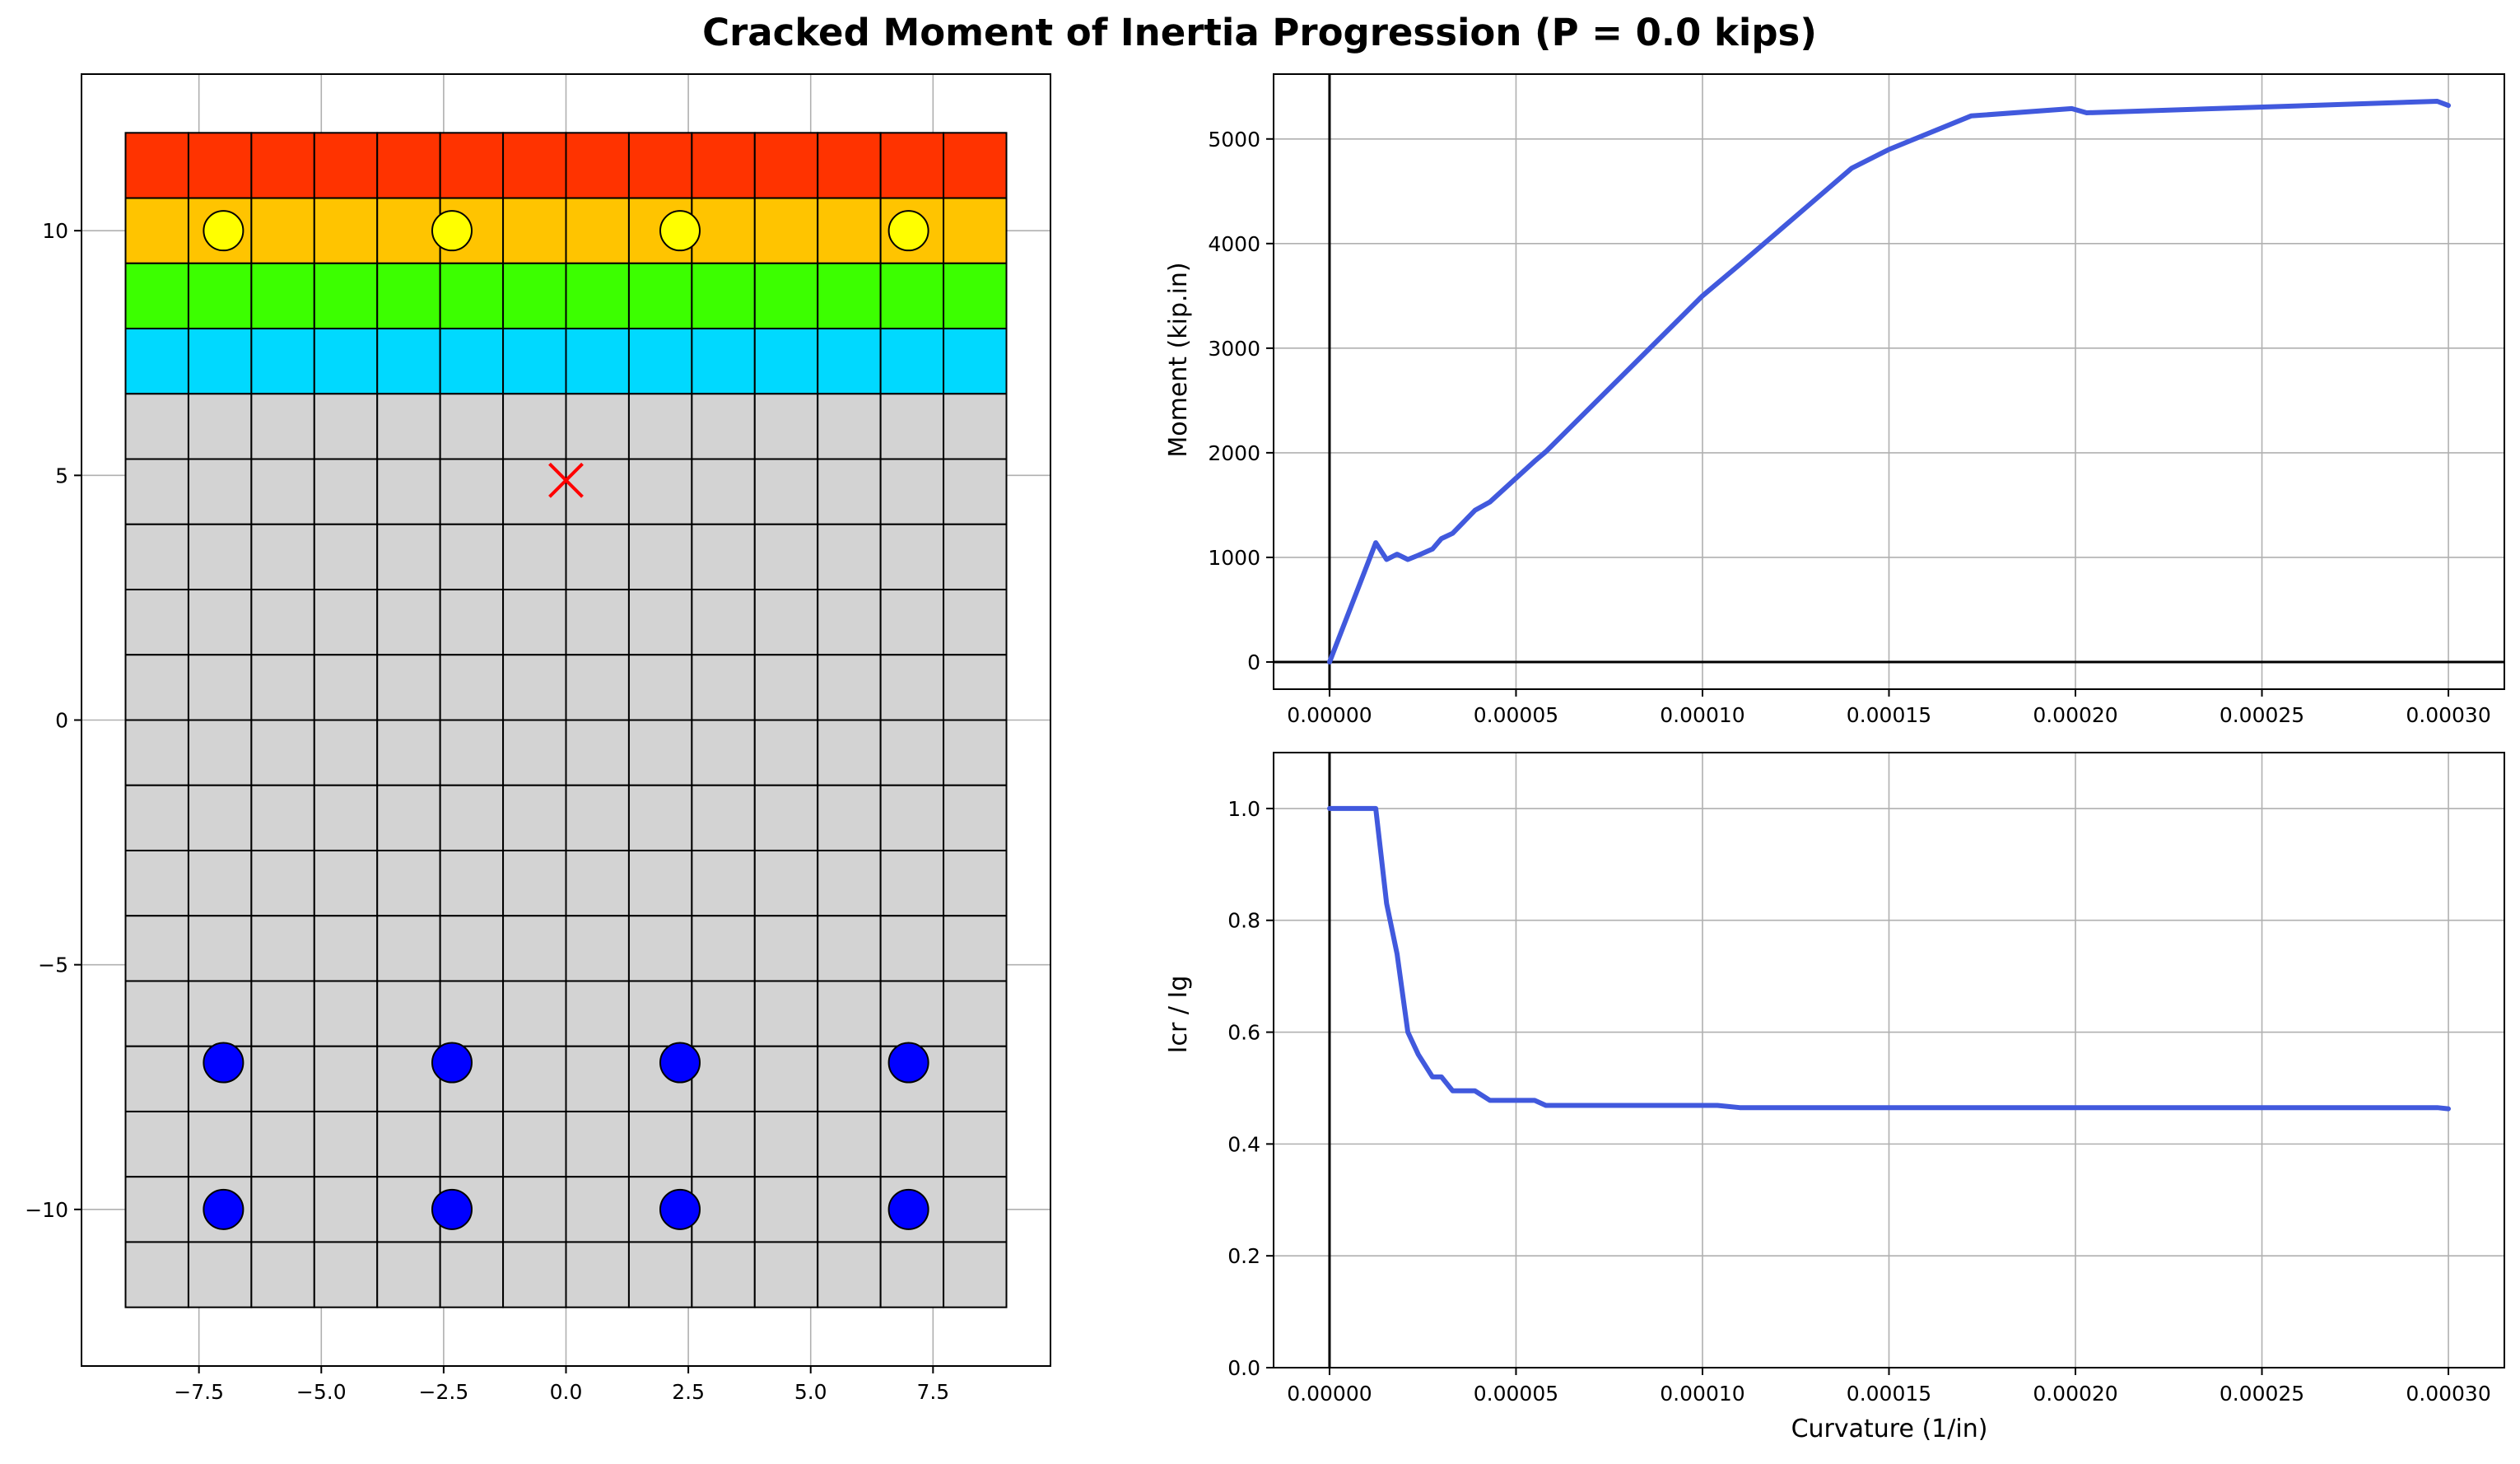  What do you see at coordinates (1234, 244) in the screenshot?
I see `moment-ytick-label: 4000` at bounding box center [1234, 244].